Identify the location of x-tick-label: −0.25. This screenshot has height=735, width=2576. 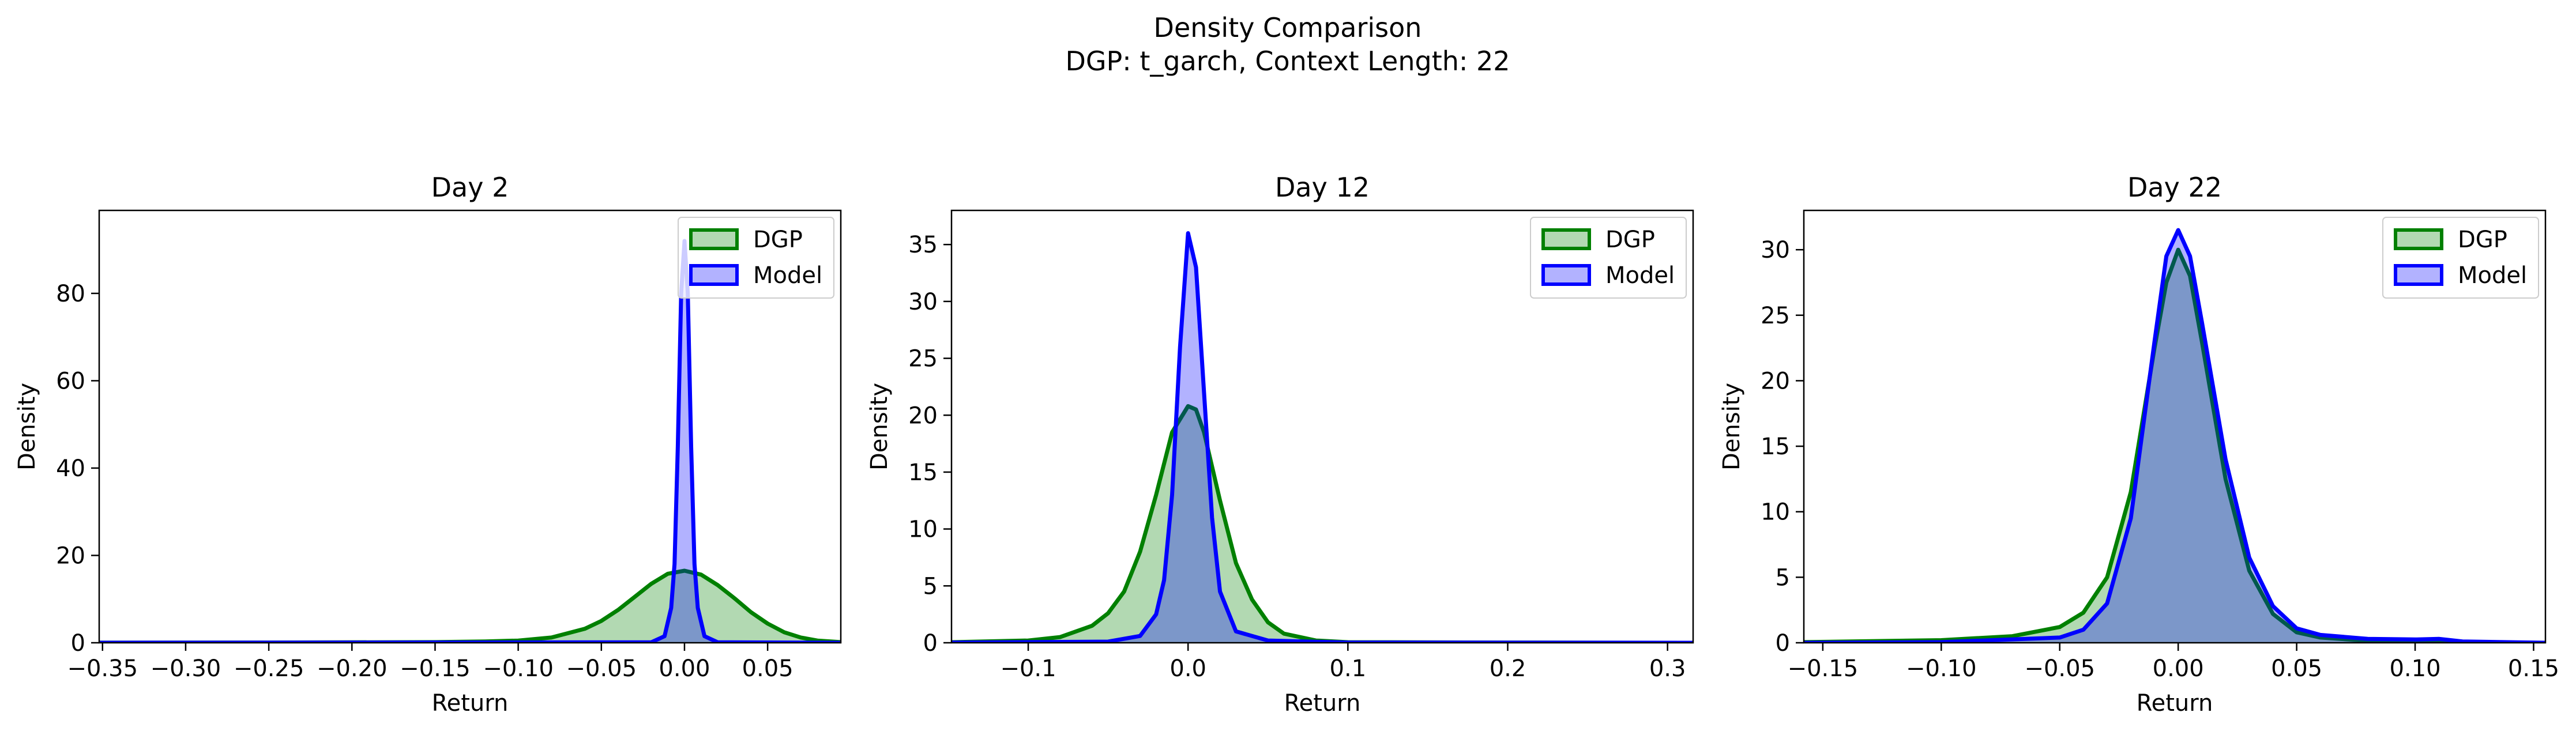
(269, 668).